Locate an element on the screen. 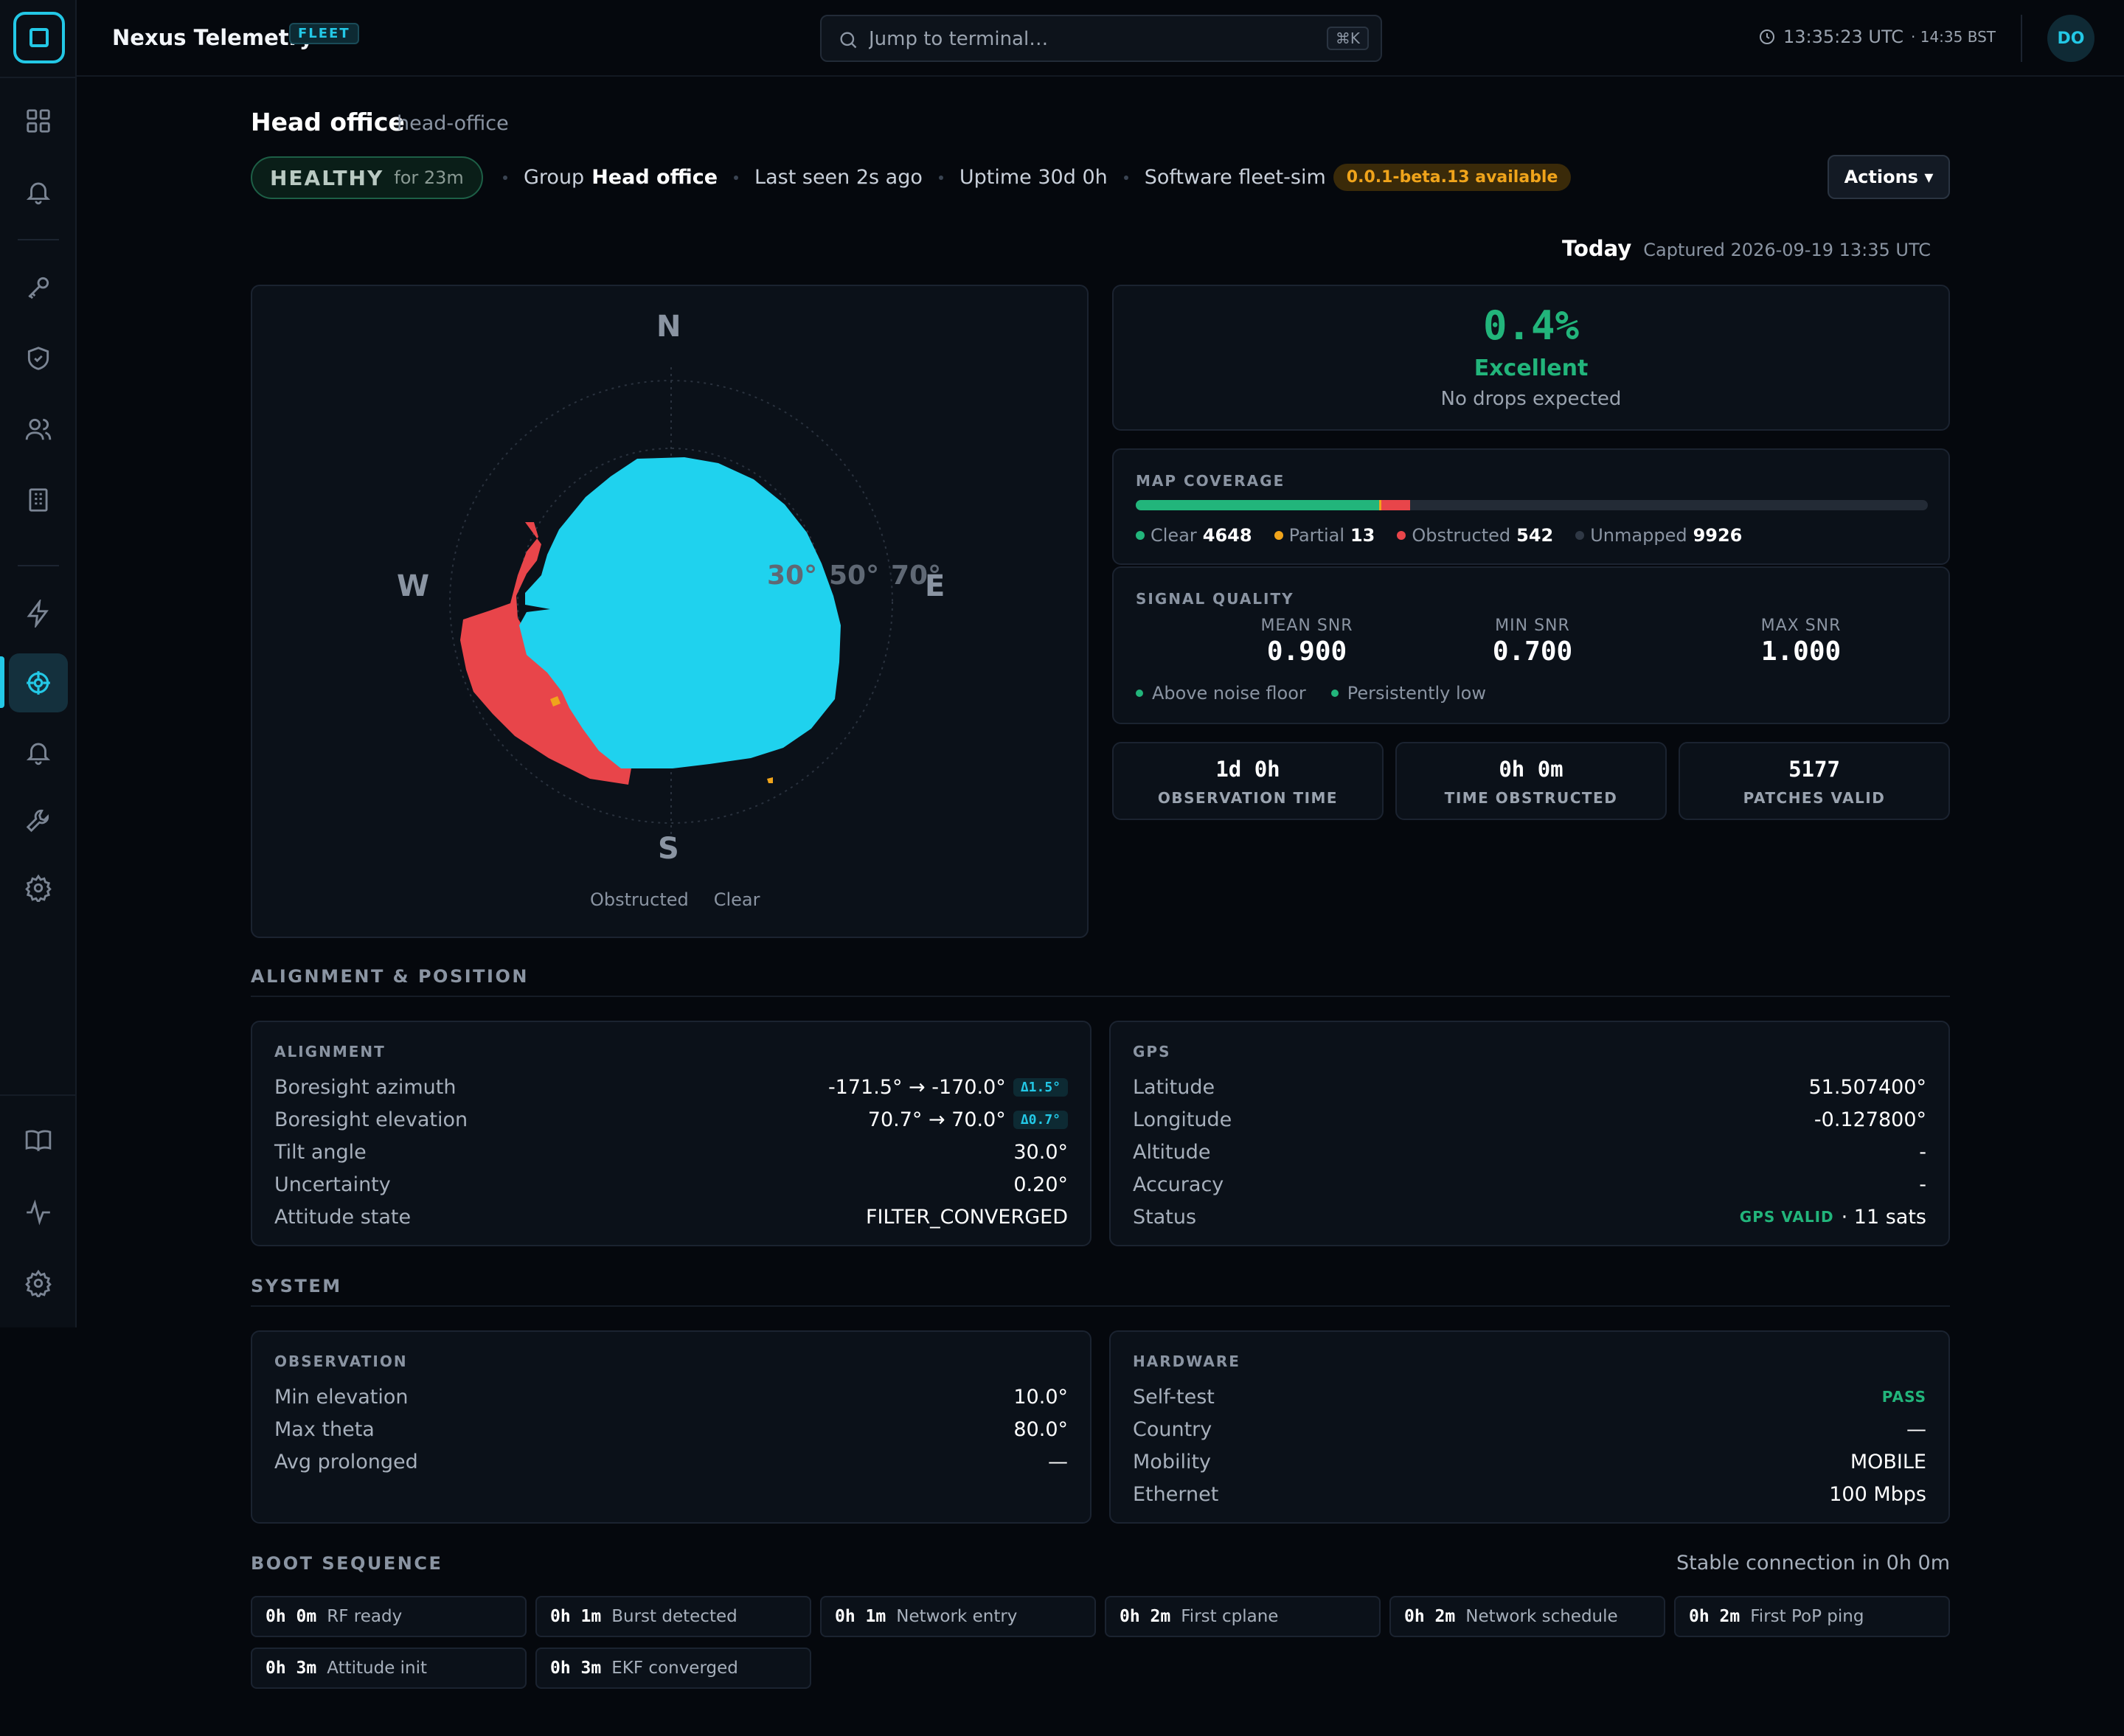 The height and width of the screenshot is (1736, 2124). kv-value: 80.0° is located at coordinates (1040, 1429).